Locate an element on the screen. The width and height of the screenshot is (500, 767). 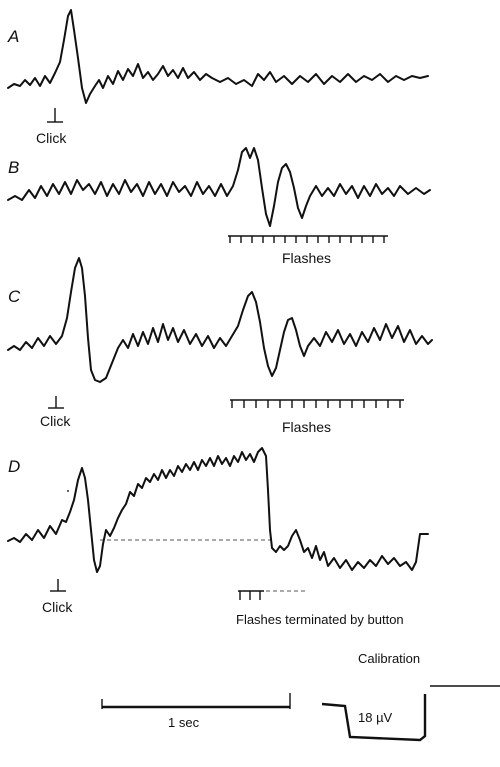
panel-b-flash-ticks is located at coordinates (308, 239).